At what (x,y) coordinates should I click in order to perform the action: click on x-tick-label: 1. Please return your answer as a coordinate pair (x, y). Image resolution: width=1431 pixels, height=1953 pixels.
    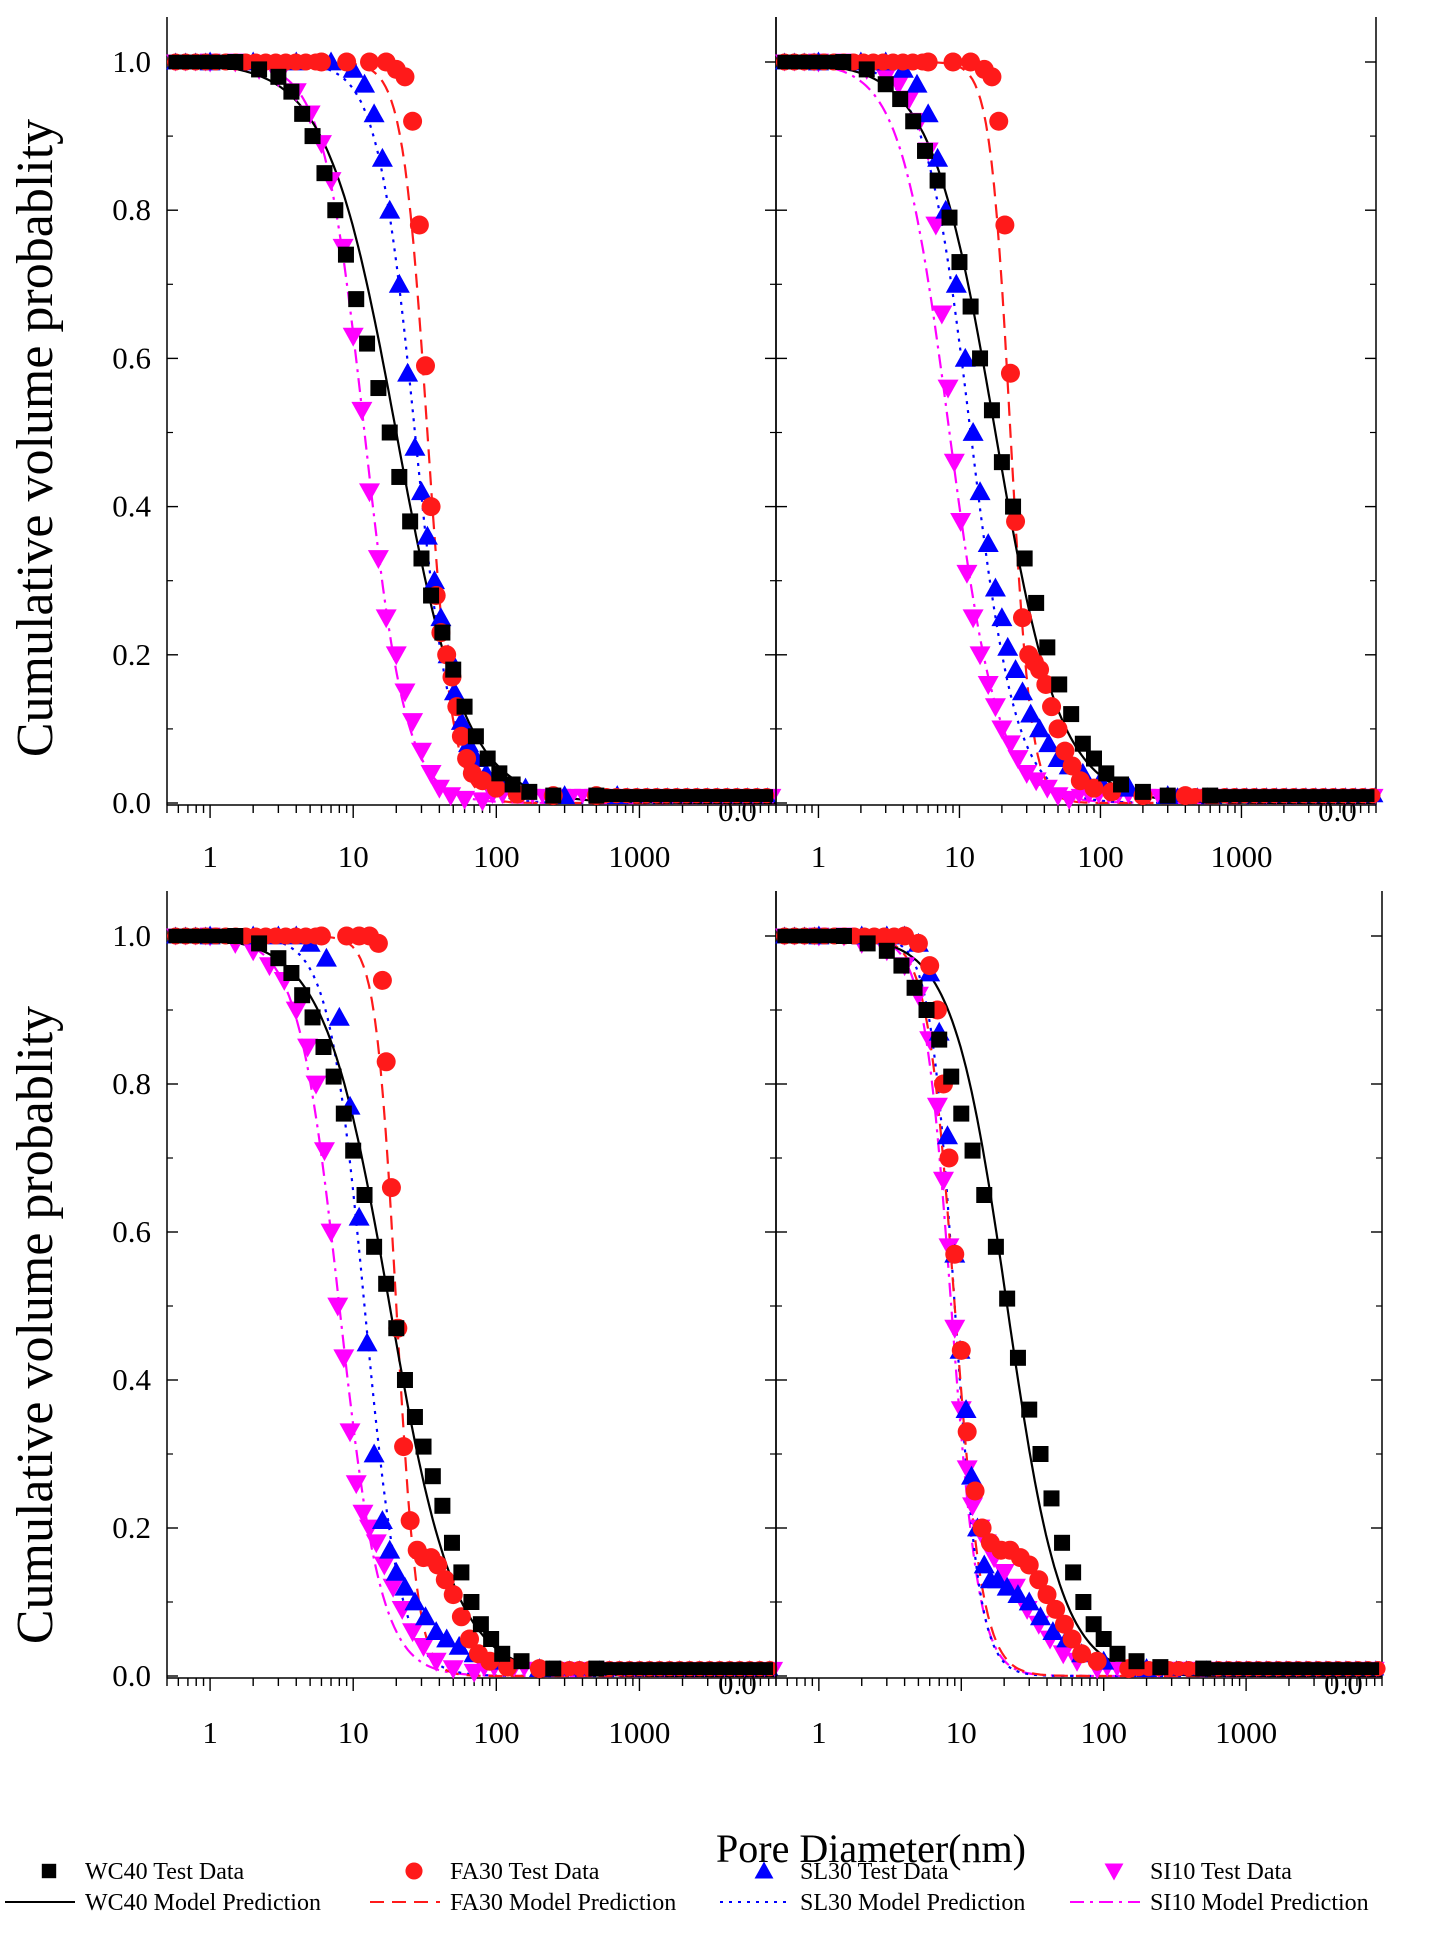
    Looking at the image, I should click on (819, 1732).